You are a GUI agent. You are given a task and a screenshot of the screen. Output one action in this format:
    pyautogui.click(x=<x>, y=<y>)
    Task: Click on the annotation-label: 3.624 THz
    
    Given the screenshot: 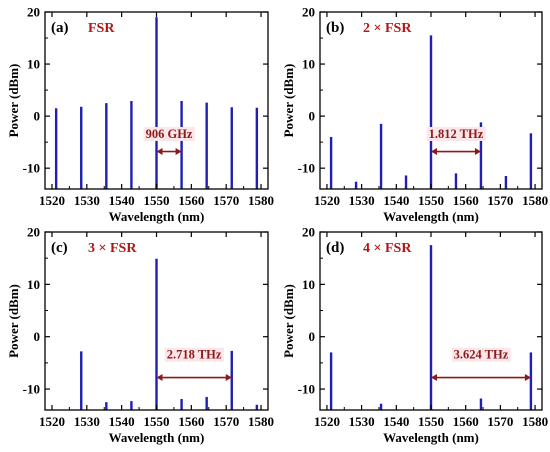 What is the action you would take?
    pyautogui.click(x=481, y=355)
    